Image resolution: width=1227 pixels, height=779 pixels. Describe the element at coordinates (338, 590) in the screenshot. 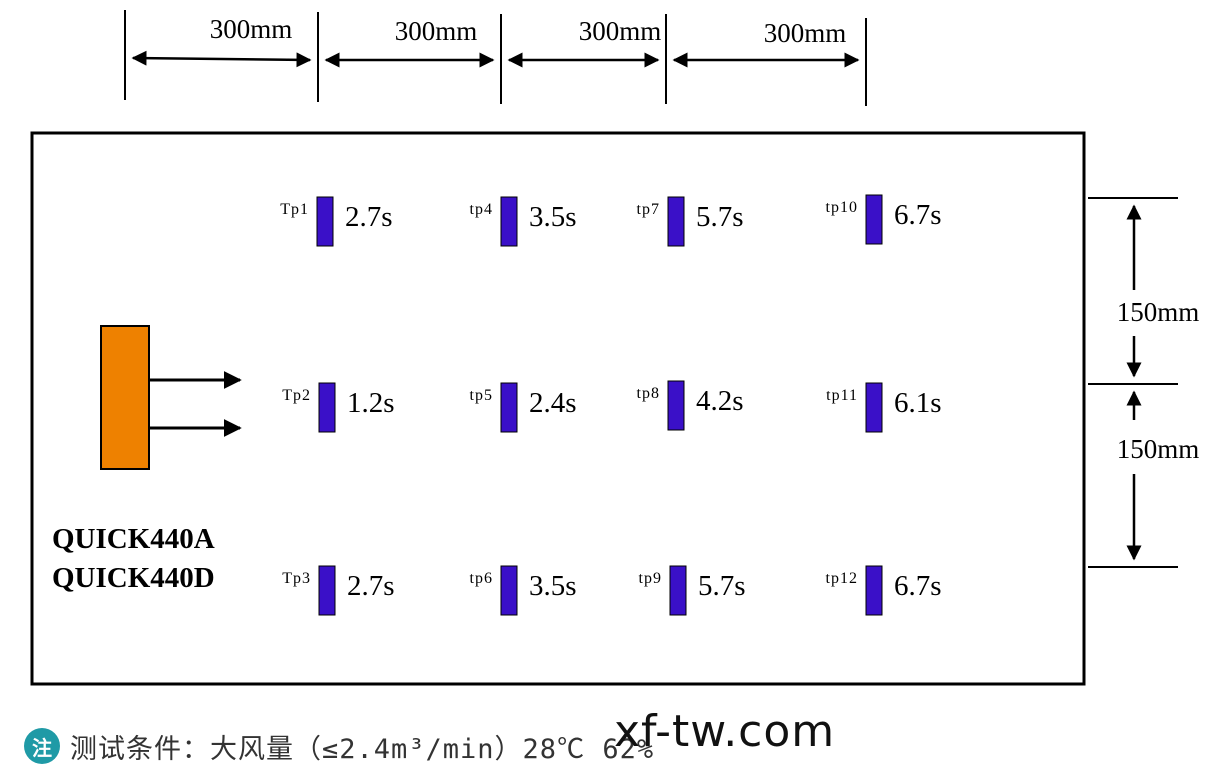

I see `test-point-tp3: Tp3 2.7s` at that location.